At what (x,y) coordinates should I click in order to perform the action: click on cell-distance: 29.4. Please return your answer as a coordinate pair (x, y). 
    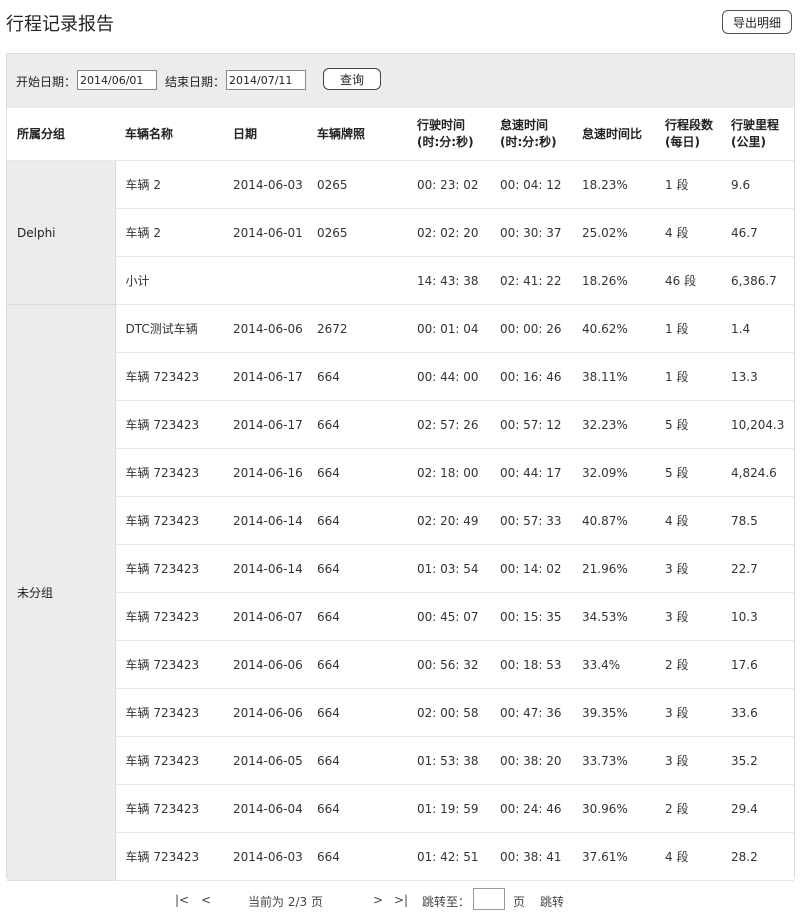
    Looking at the image, I should click on (757, 808).